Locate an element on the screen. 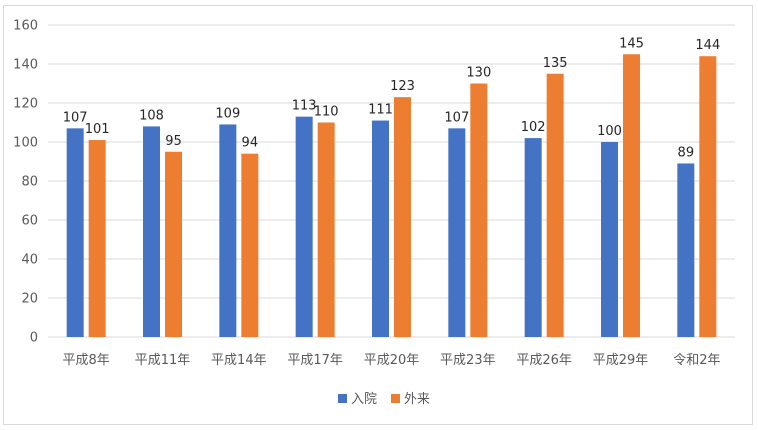  x-tick-label: 平成20年 is located at coordinates (392, 360).